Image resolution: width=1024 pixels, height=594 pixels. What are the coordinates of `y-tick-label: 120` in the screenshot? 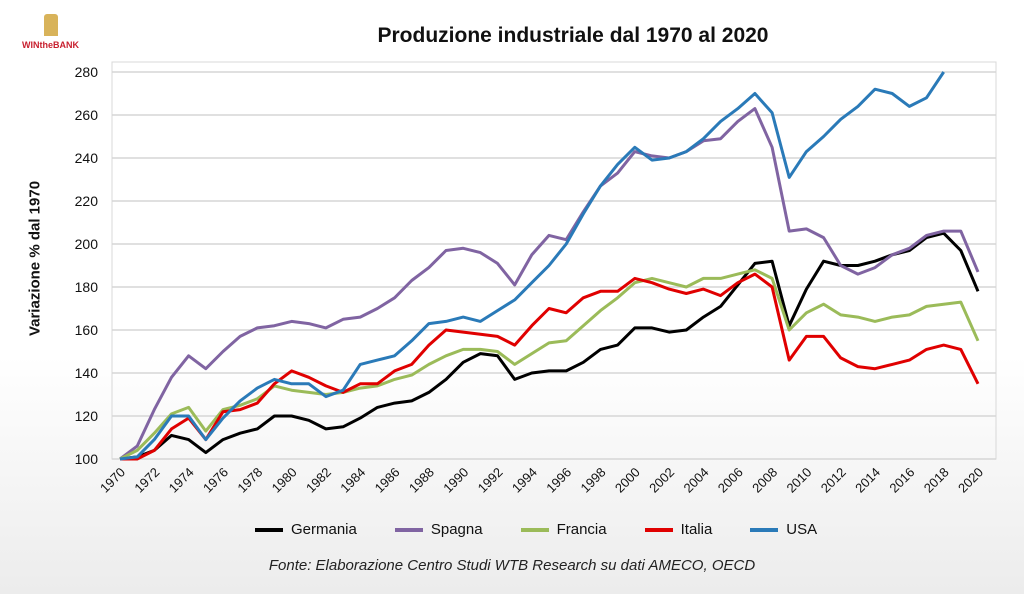 It's located at (87, 416).